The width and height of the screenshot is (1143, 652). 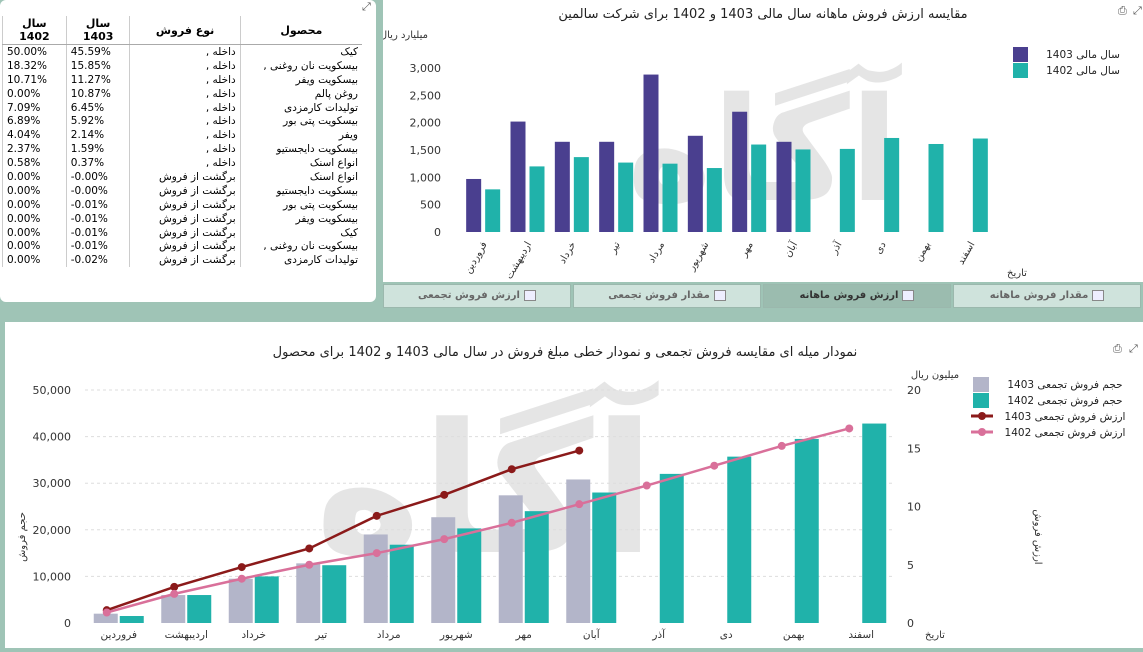 What do you see at coordinates (34, 149) in the screenshot?
I see `cell-share-1402: 2.37%` at bounding box center [34, 149].